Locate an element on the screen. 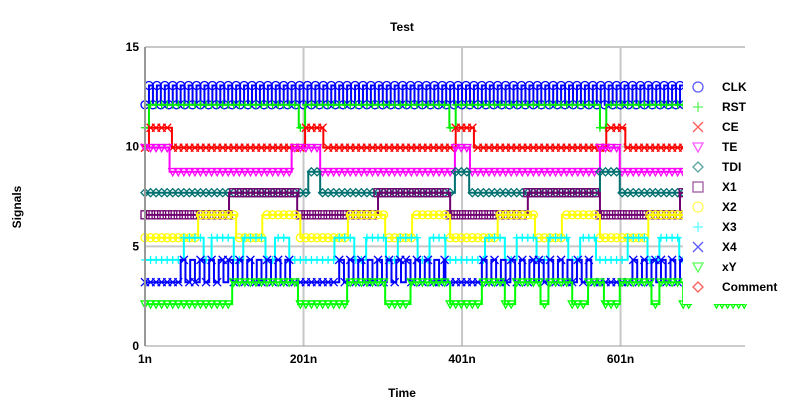 Image resolution: width=786 pixels, height=413 pixels. y-tick-label: 5 is located at coordinates (135, 246).